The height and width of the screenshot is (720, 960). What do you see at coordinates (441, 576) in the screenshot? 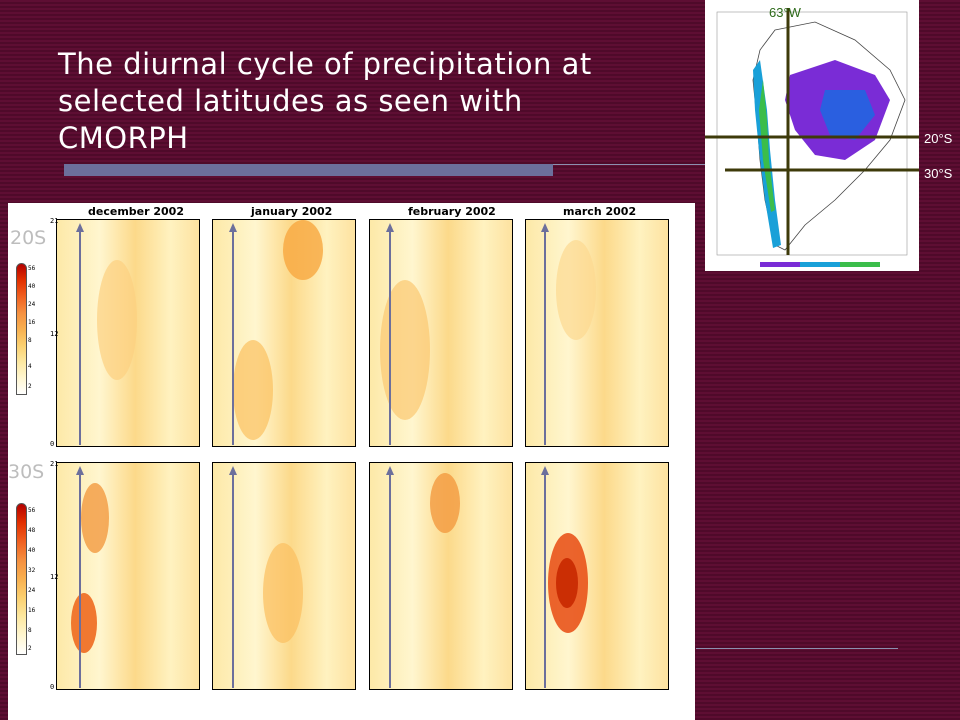
I see `panel-30s-february` at bounding box center [441, 576].